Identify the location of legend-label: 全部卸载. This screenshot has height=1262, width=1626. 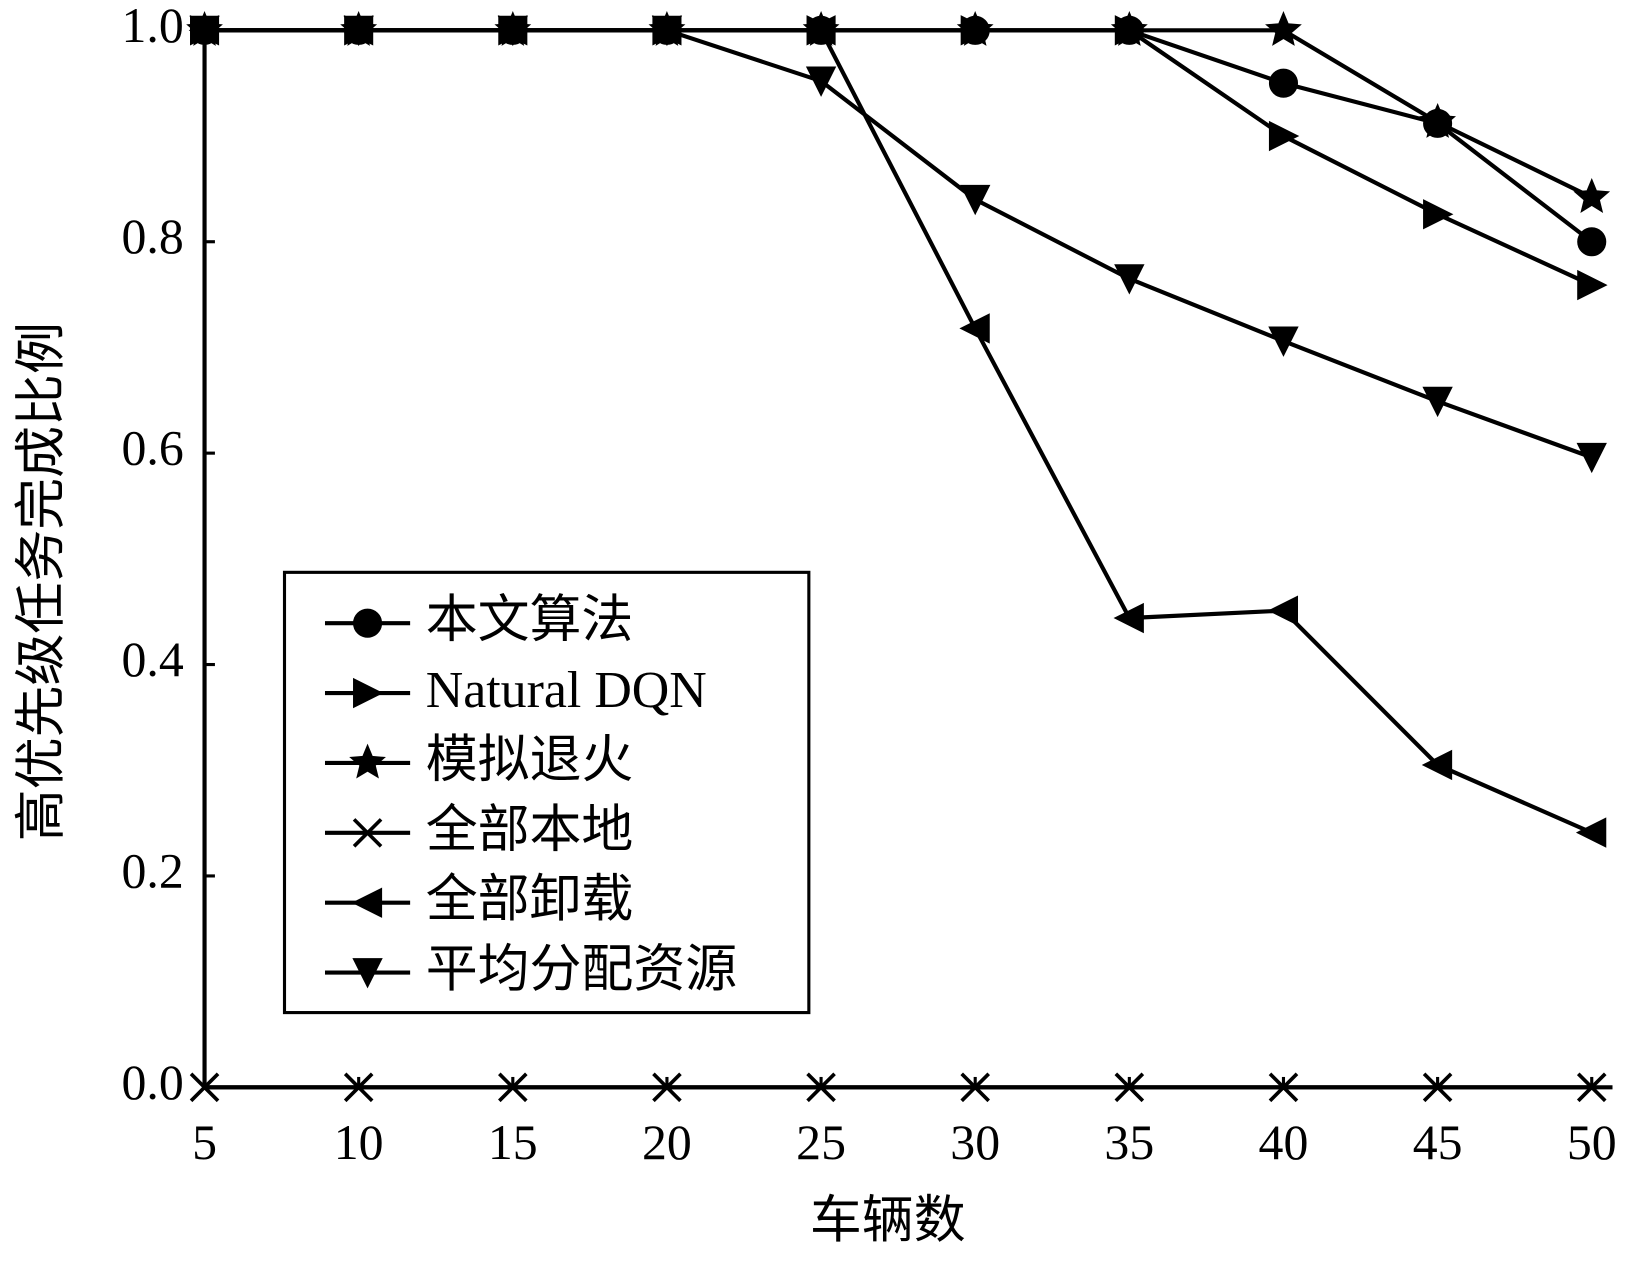
(530, 900).